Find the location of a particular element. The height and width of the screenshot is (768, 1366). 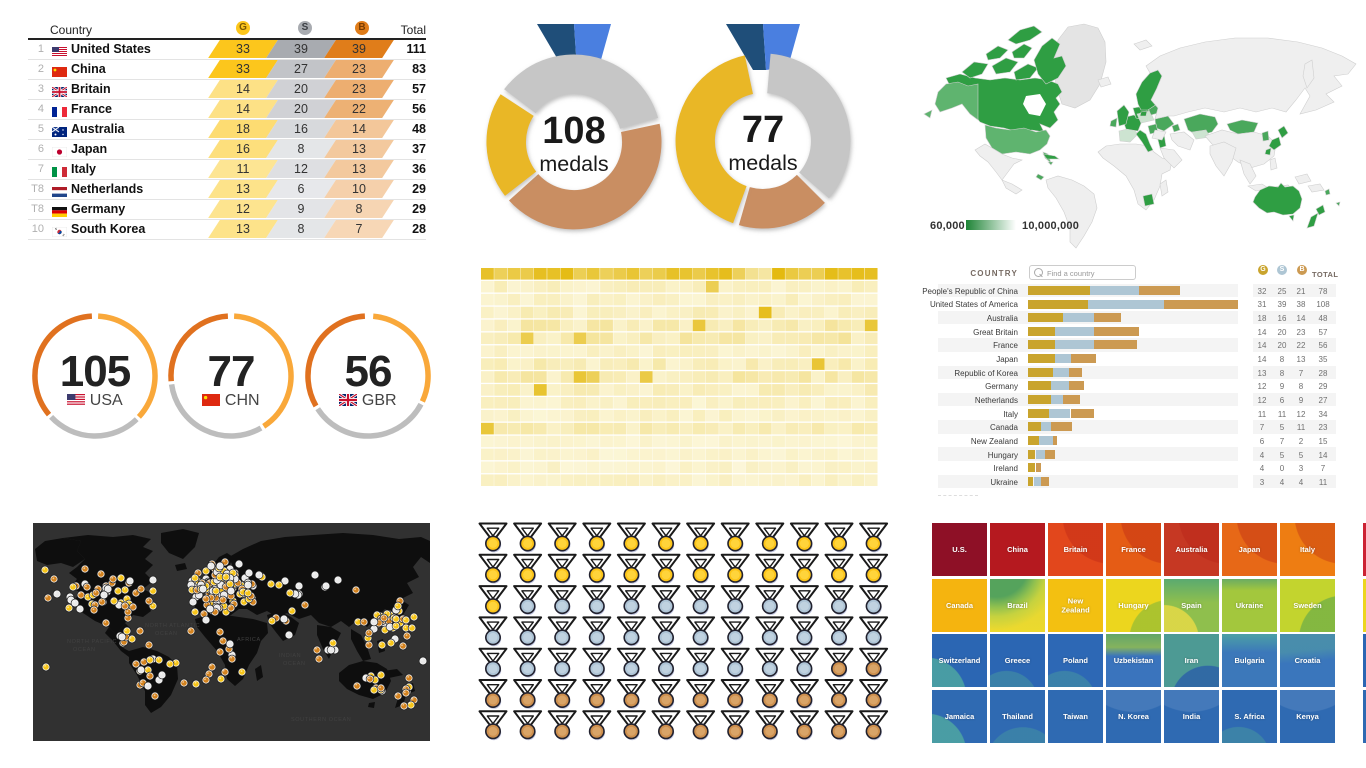

svg-text: SOUTHERN OCEAN is located at coordinates (321, 720).